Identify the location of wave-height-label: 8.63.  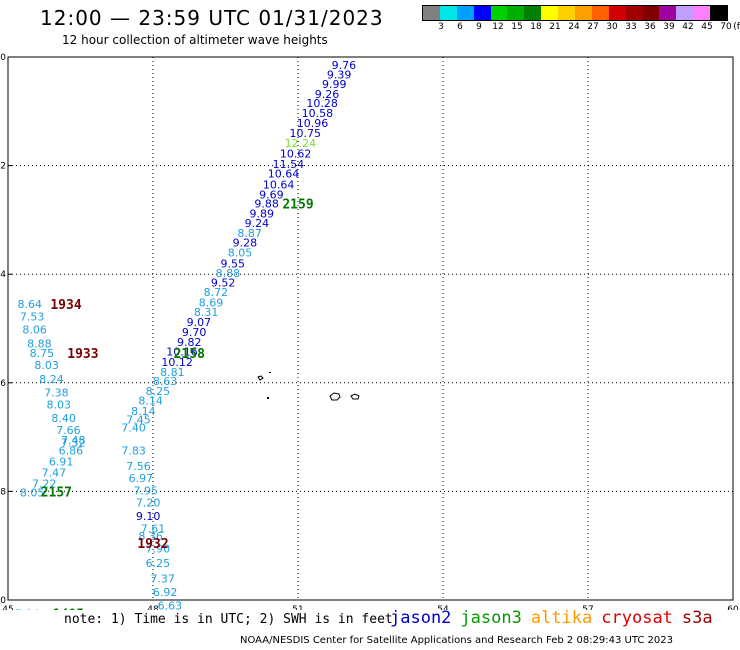
(165, 381).